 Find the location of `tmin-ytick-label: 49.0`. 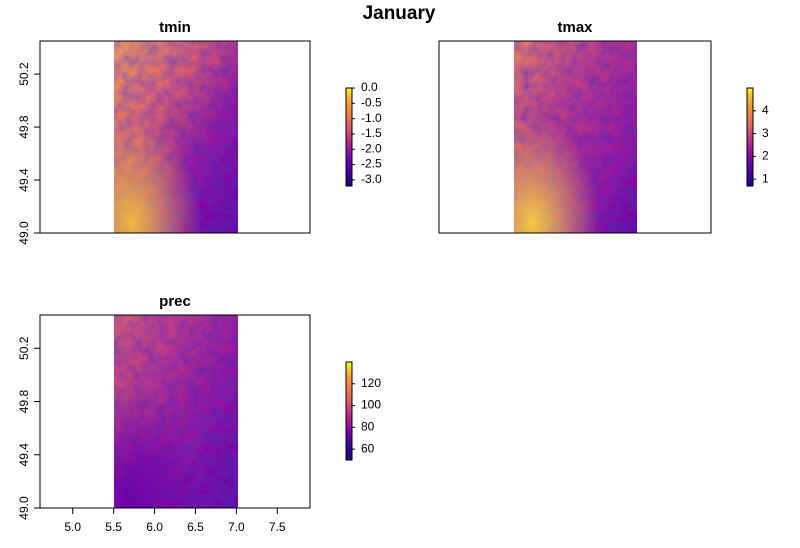

tmin-ytick-label: 49.0 is located at coordinates (24, 233).